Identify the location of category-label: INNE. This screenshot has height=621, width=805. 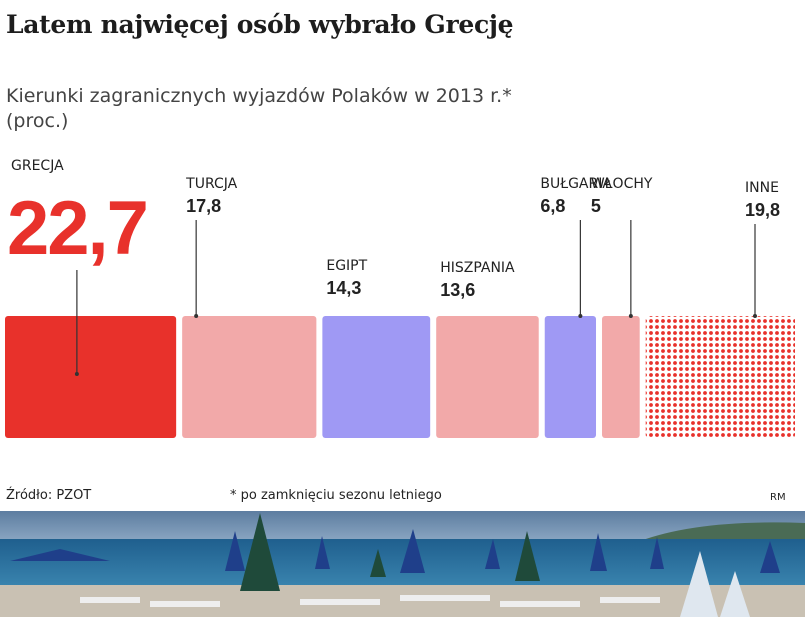
(762, 188).